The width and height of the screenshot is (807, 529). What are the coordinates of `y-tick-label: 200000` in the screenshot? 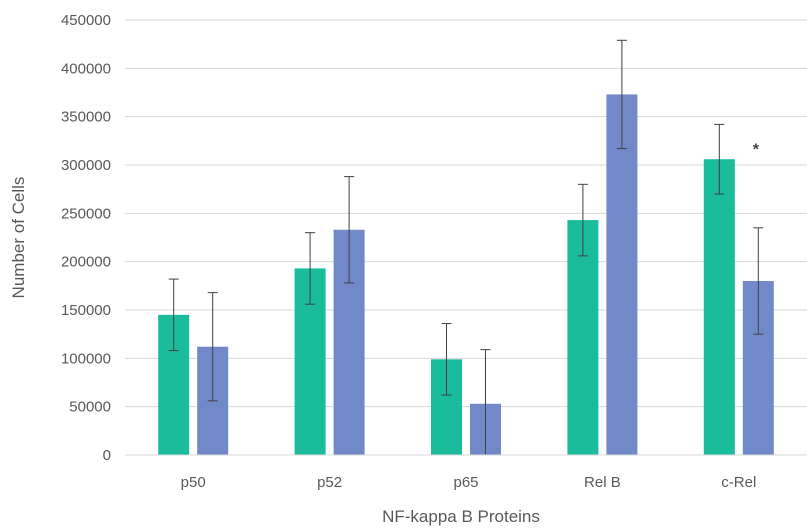 It's located at (86, 262).